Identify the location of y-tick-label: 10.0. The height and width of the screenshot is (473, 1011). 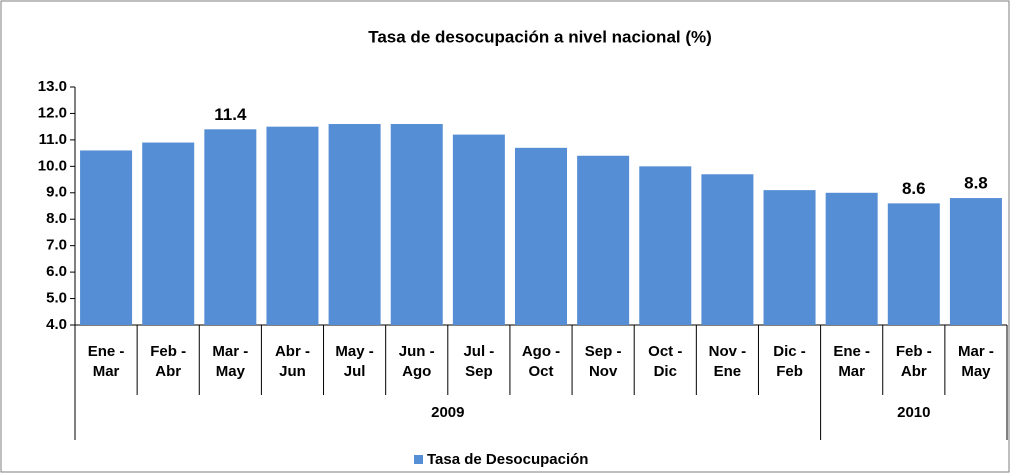
(52, 165).